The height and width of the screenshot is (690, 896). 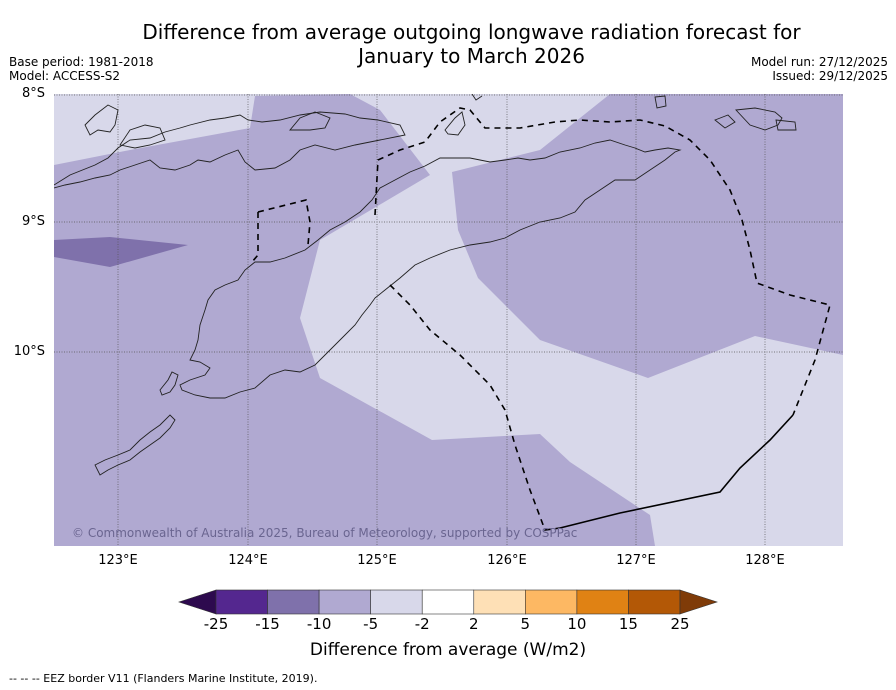 I want to click on anomaly-region-strong, so click(x=121, y=252).